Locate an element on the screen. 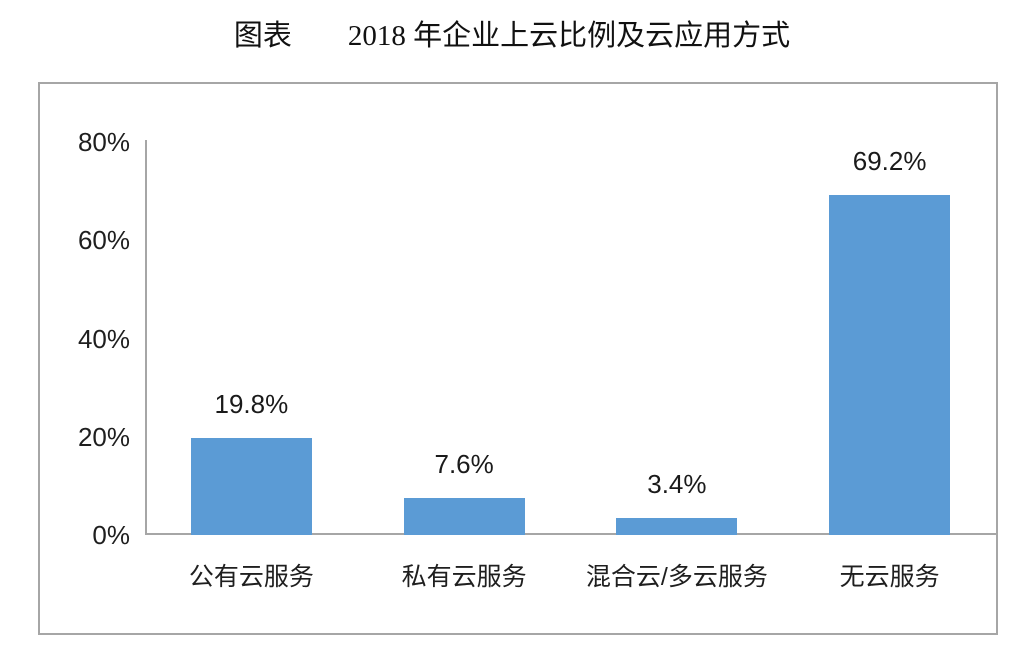  category-label: 无云服务 is located at coordinates (889, 577).